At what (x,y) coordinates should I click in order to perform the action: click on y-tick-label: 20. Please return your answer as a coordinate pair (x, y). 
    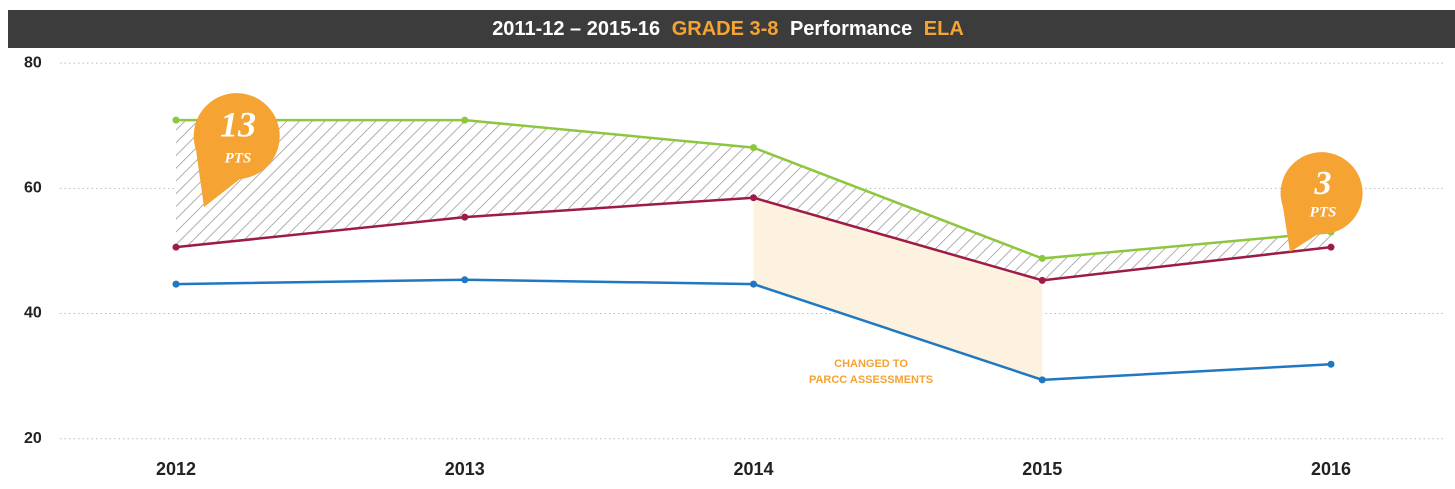
    Looking at the image, I should click on (33, 438).